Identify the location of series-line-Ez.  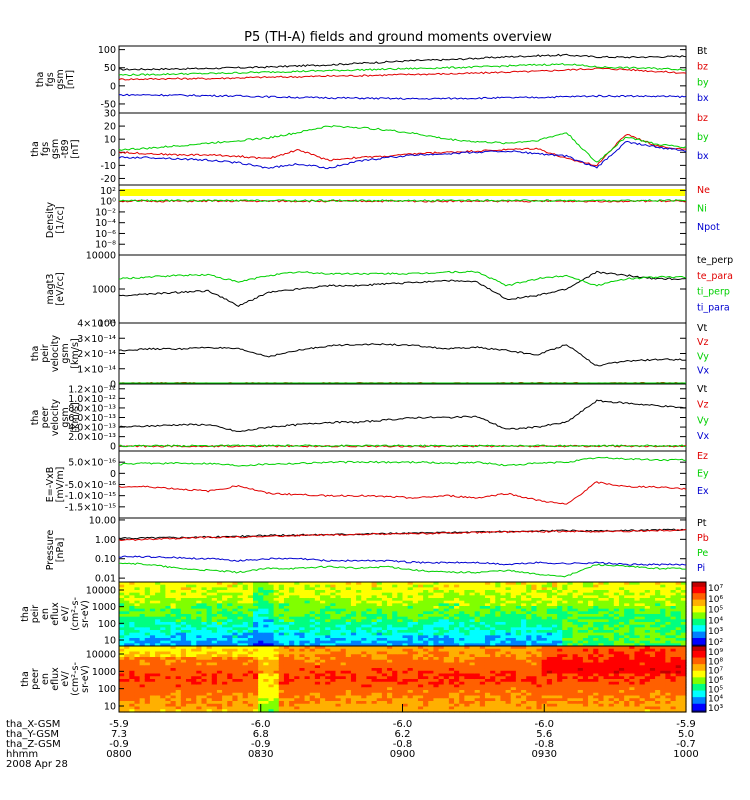
(402, 493).